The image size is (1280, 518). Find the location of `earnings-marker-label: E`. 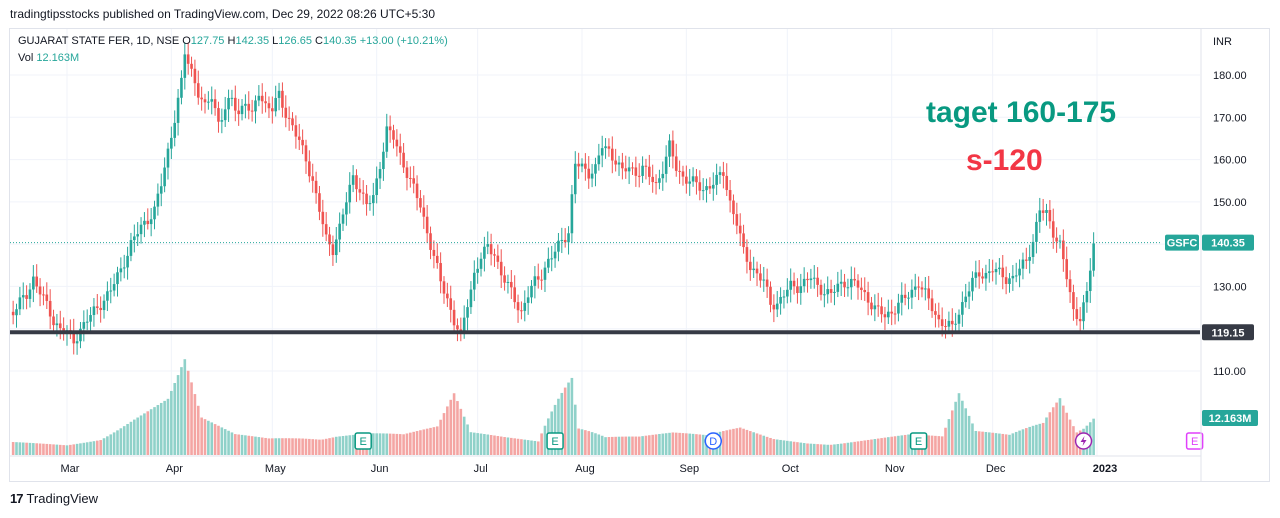

earnings-marker-label: E is located at coordinates (918, 442).